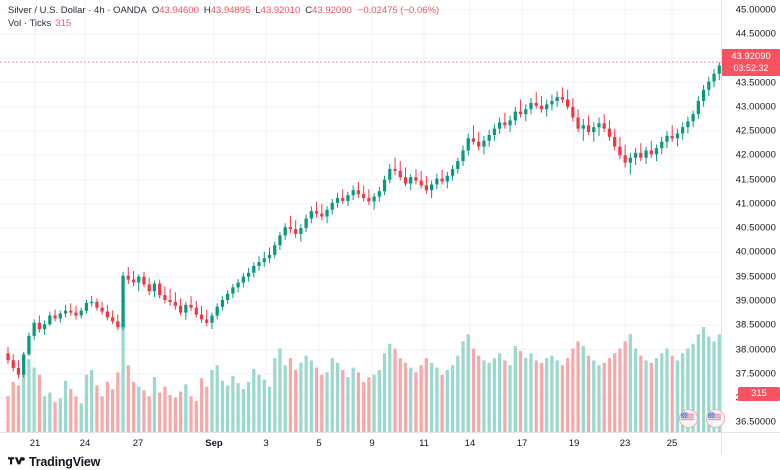 This screenshot has height=470, width=780. Describe the element at coordinates (755, 82) in the screenshot. I see `price-axis-label: 43.50000` at that location.